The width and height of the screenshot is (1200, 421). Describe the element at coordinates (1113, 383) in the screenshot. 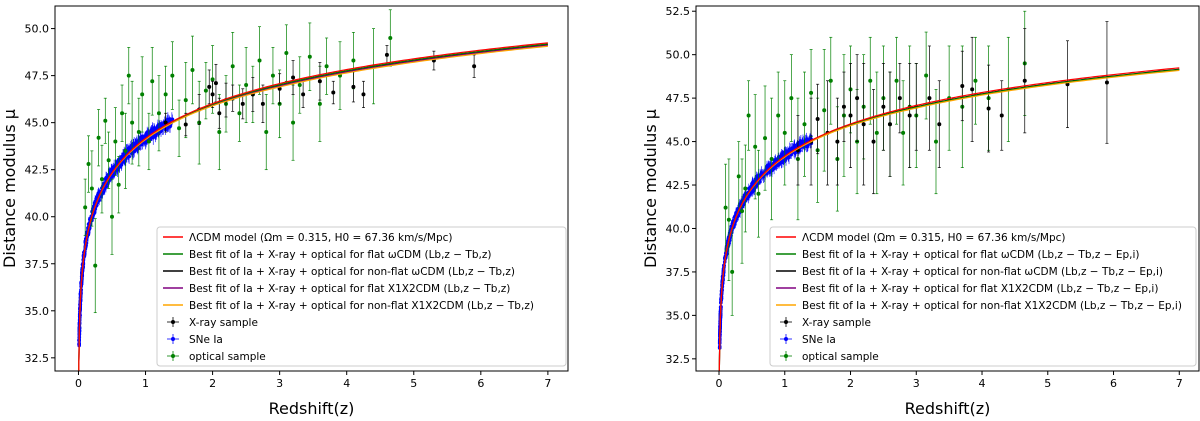

I see `x-tick-label: 6` at that location.